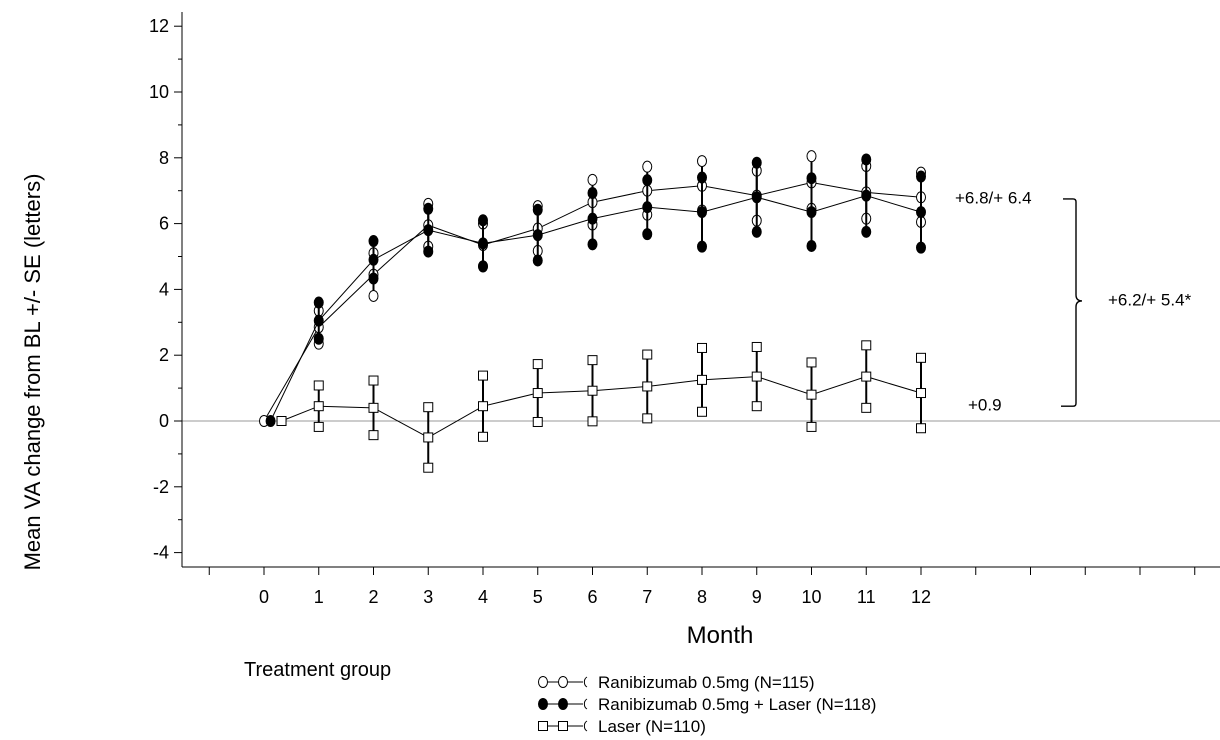 This screenshot has height=740, width=1220. I want to click on y-tick-label: -2, so click(161, 487).